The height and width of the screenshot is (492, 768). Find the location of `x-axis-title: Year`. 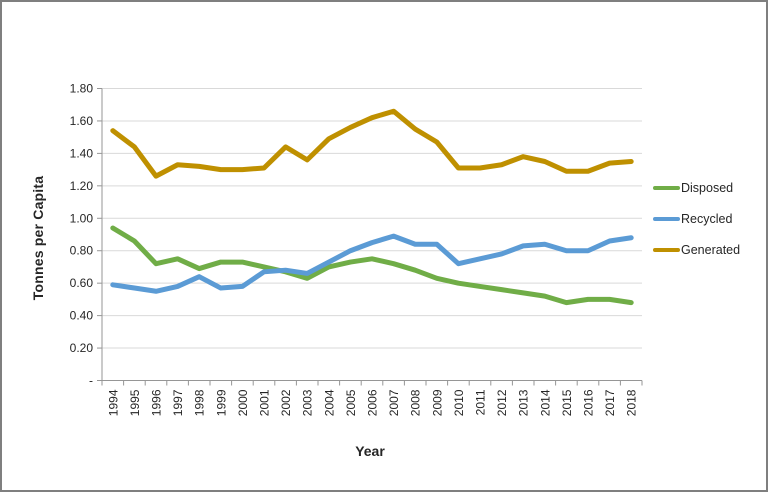

x-axis-title: Year is located at coordinates (370, 451).